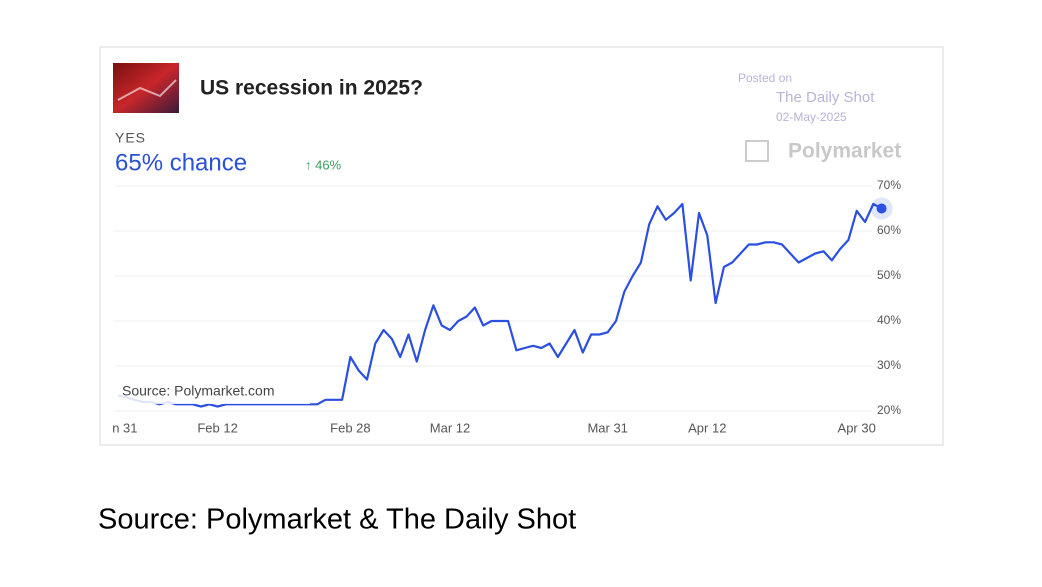 Image resolution: width=1042 pixels, height=587 pixels. Describe the element at coordinates (889, 230) in the screenshot. I see `y-tick-label: 60%` at that location.